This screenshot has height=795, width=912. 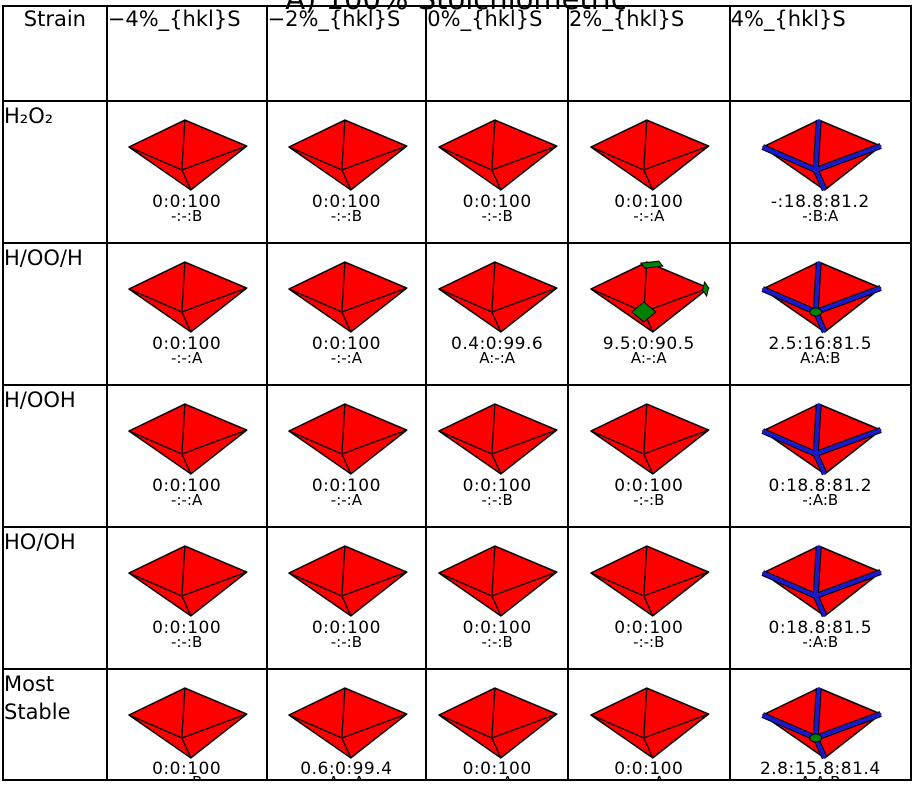 I want to click on column-header: −2%_{hkl}S, so click(x=346, y=53).